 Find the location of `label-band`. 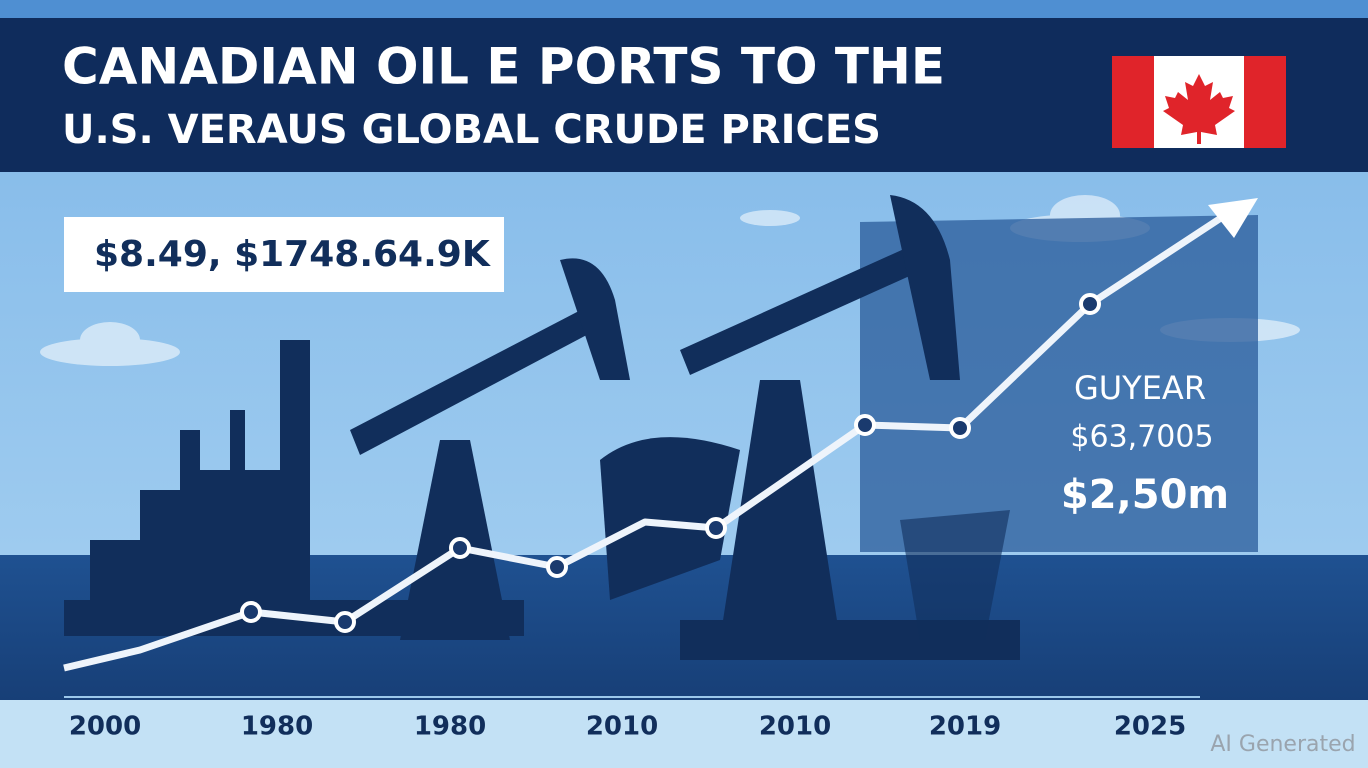

label-band is located at coordinates (684, 734).